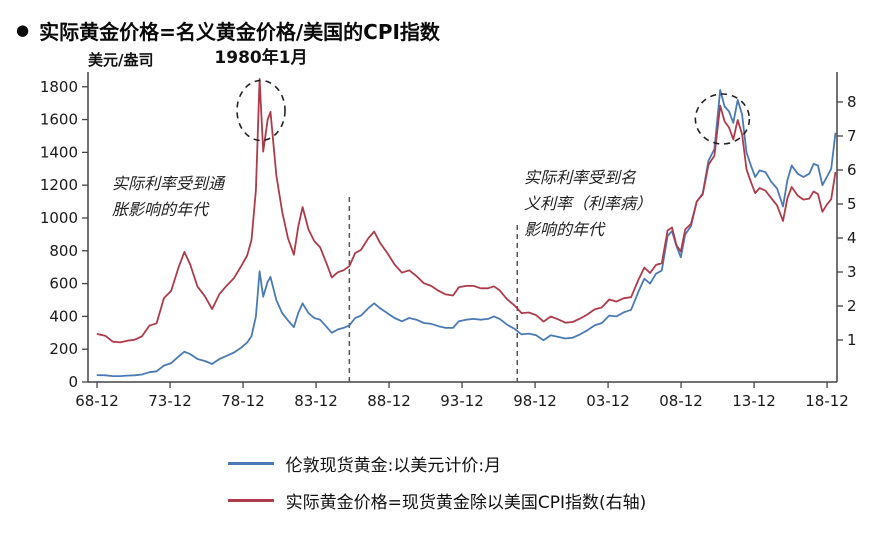  I want to click on right-tick-label: 7, so click(852, 136).